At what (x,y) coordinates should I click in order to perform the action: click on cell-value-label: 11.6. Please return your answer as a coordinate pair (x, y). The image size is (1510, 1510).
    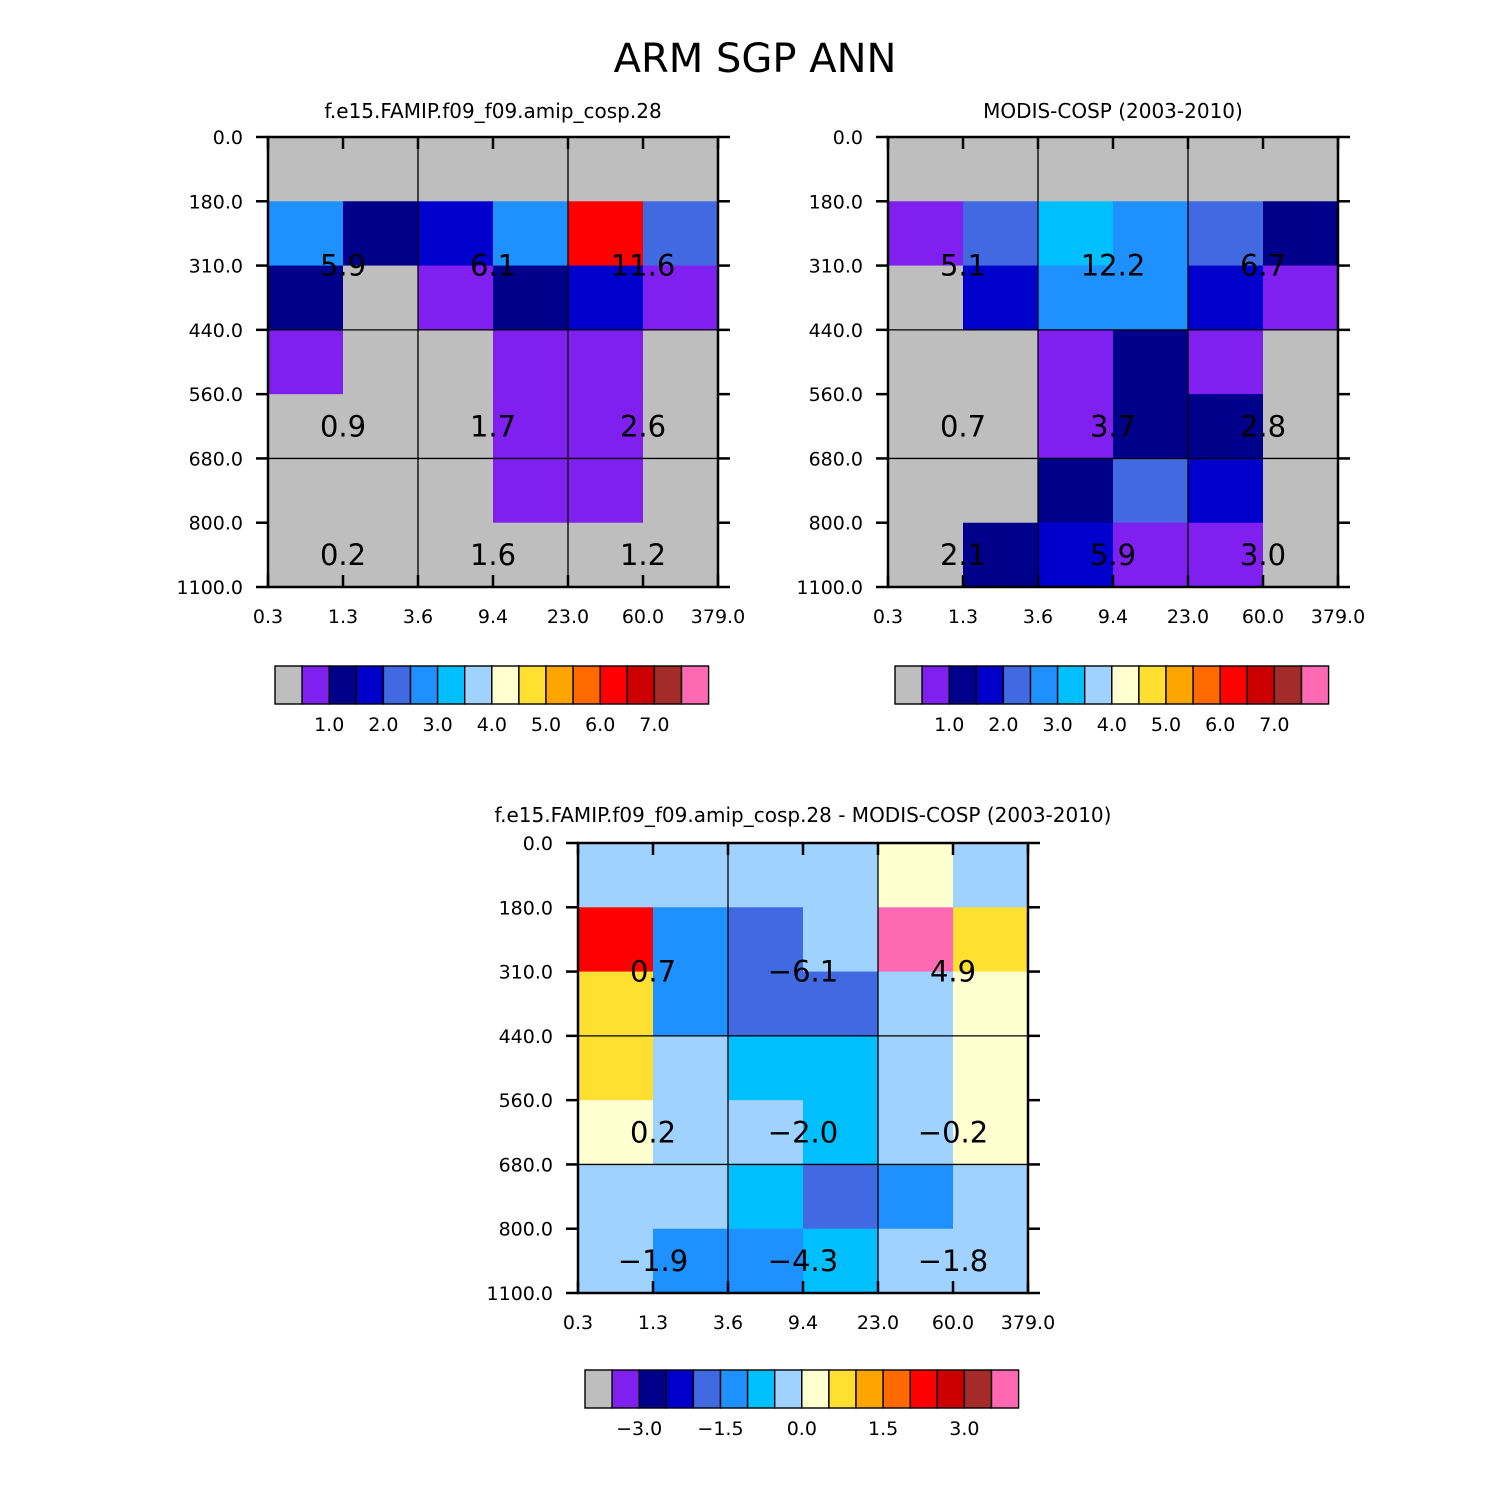
    Looking at the image, I should click on (643, 266).